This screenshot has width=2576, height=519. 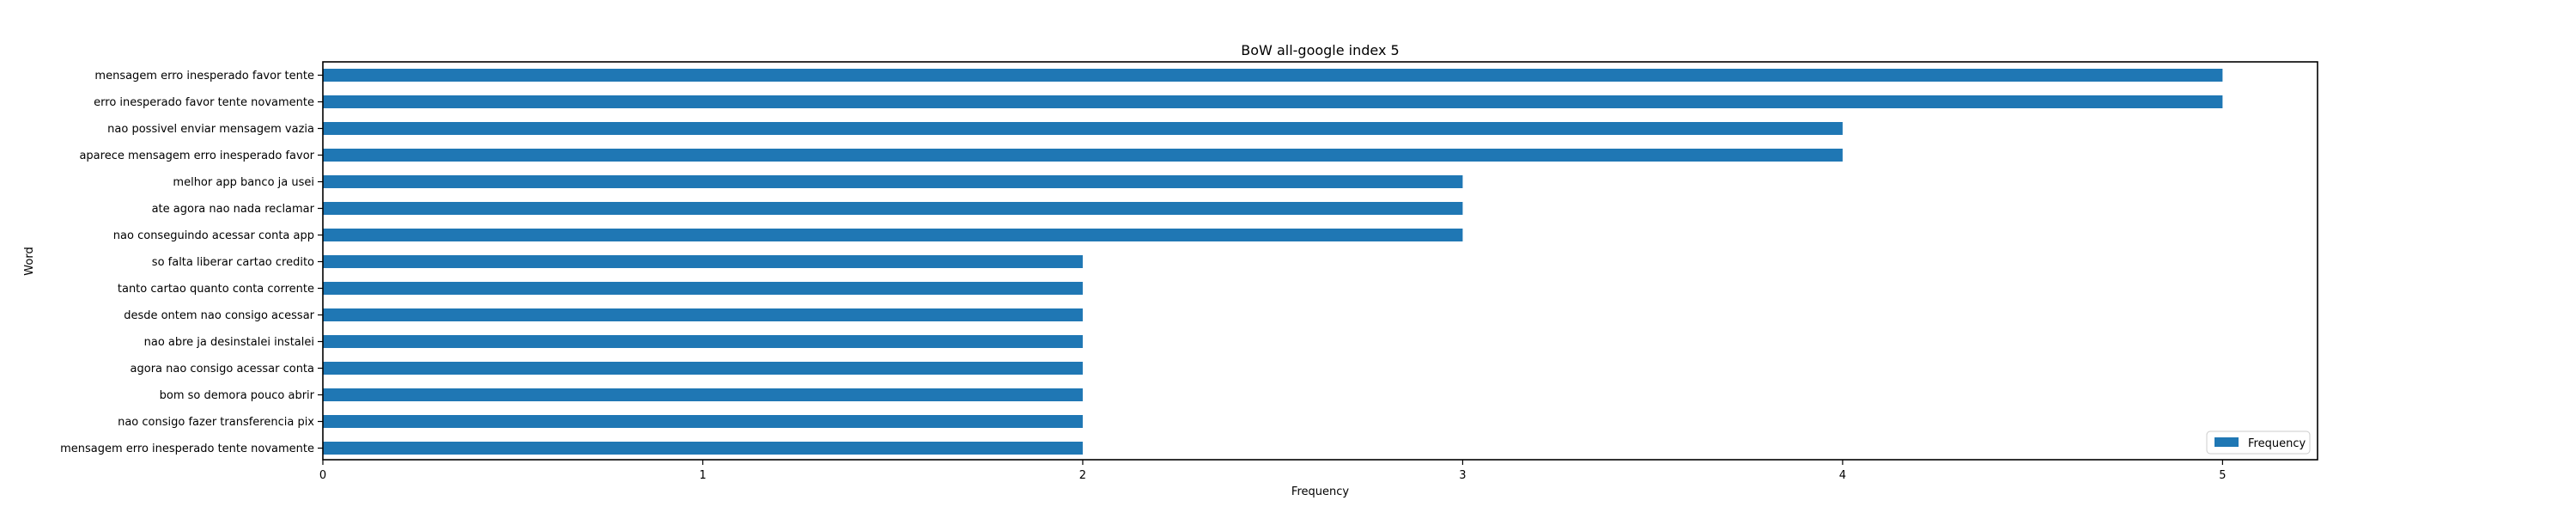 I want to click on y-axis-label: Word, so click(x=29, y=261).